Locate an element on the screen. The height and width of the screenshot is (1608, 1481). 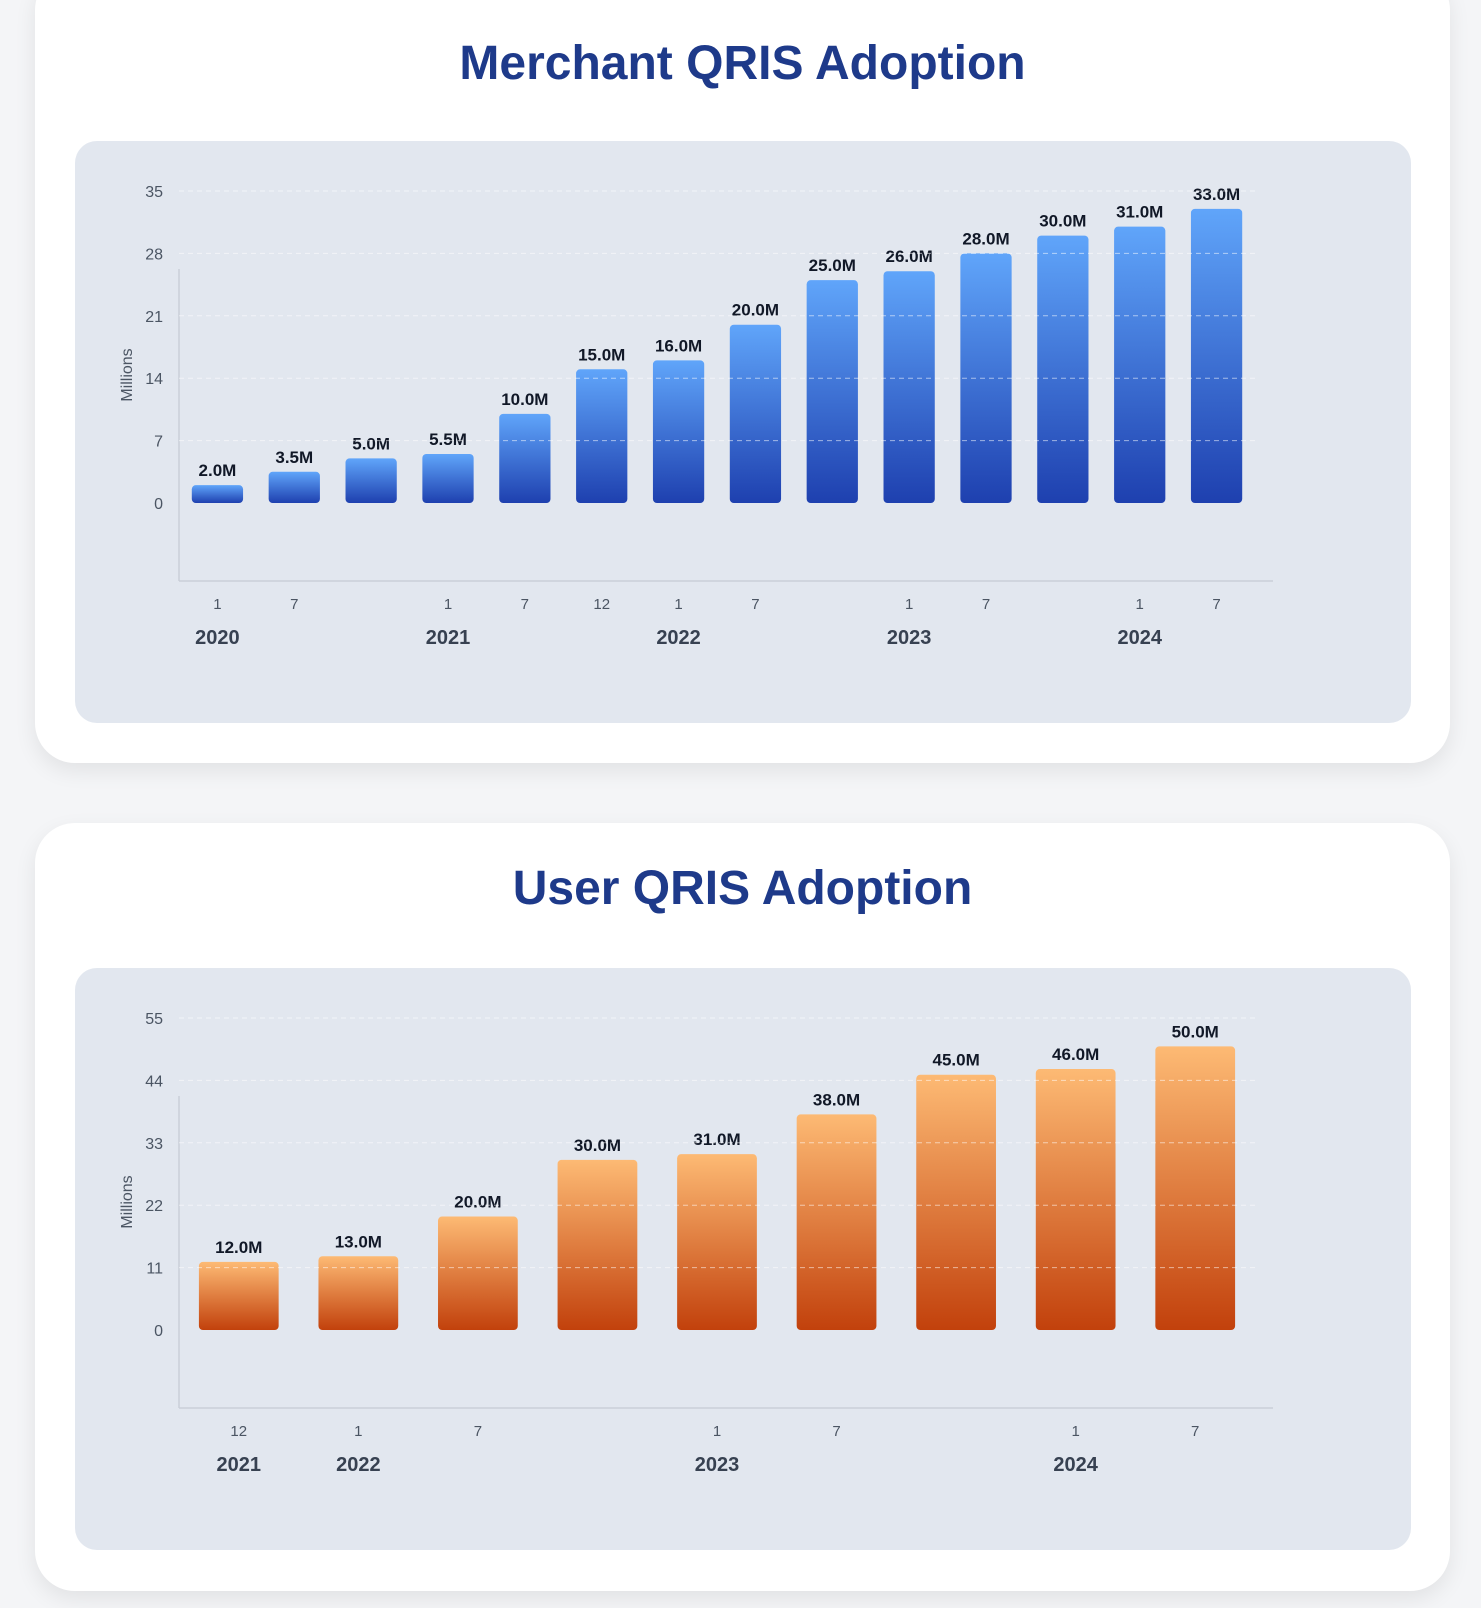
y-tick-label: 21 is located at coordinates (154, 317).